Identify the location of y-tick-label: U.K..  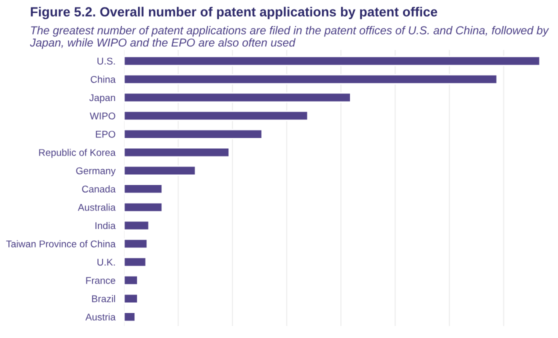
(106, 262).